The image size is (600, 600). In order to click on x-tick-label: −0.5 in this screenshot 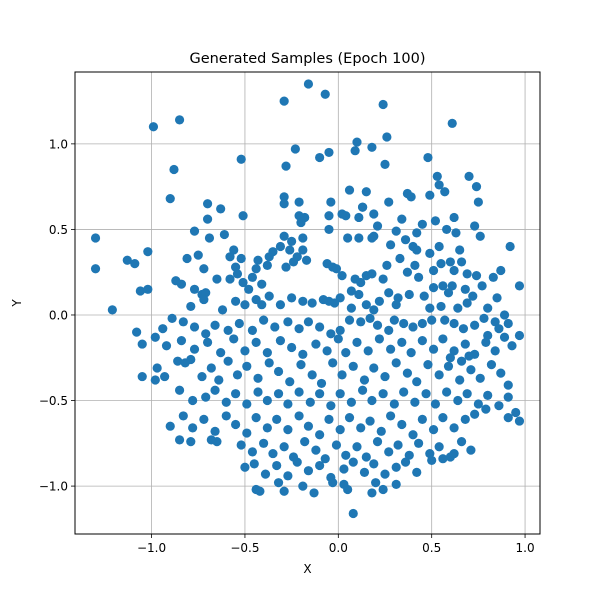, I will do `click(244, 548)`.